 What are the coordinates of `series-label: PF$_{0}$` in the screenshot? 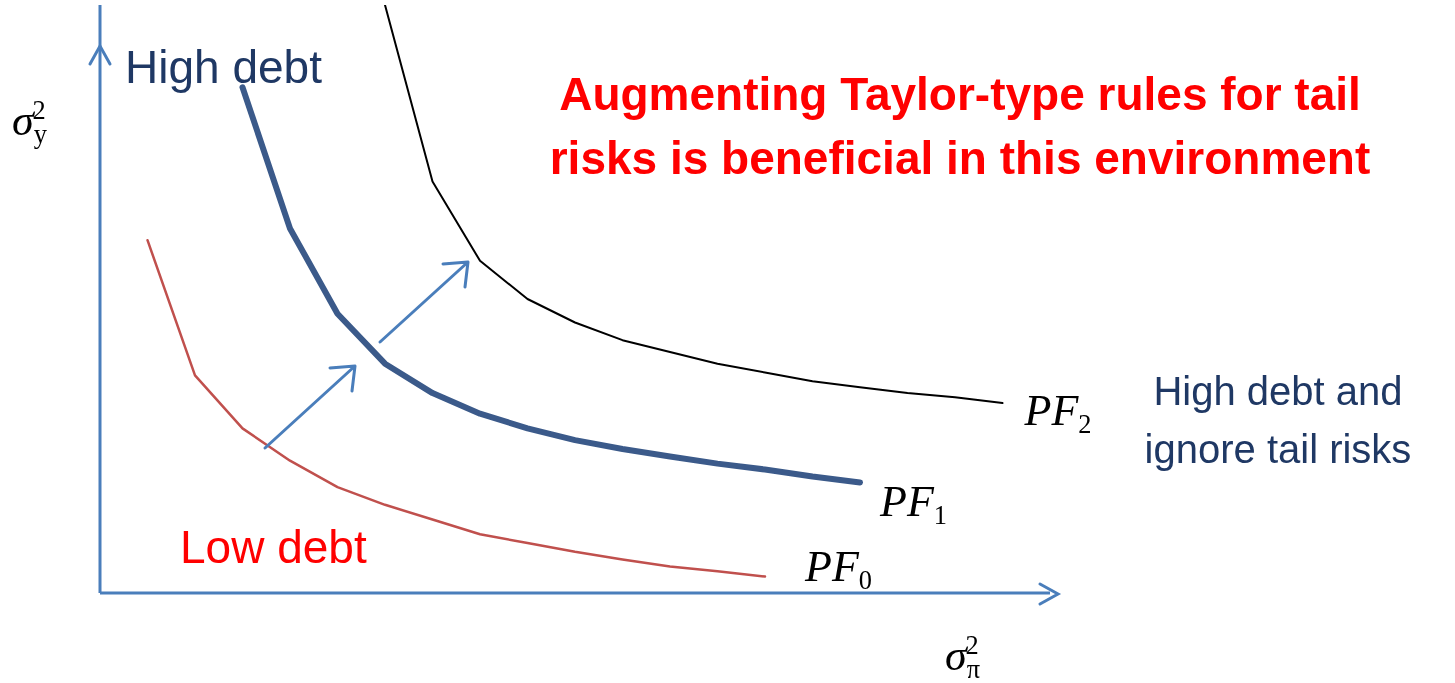 It's located at (838, 568).